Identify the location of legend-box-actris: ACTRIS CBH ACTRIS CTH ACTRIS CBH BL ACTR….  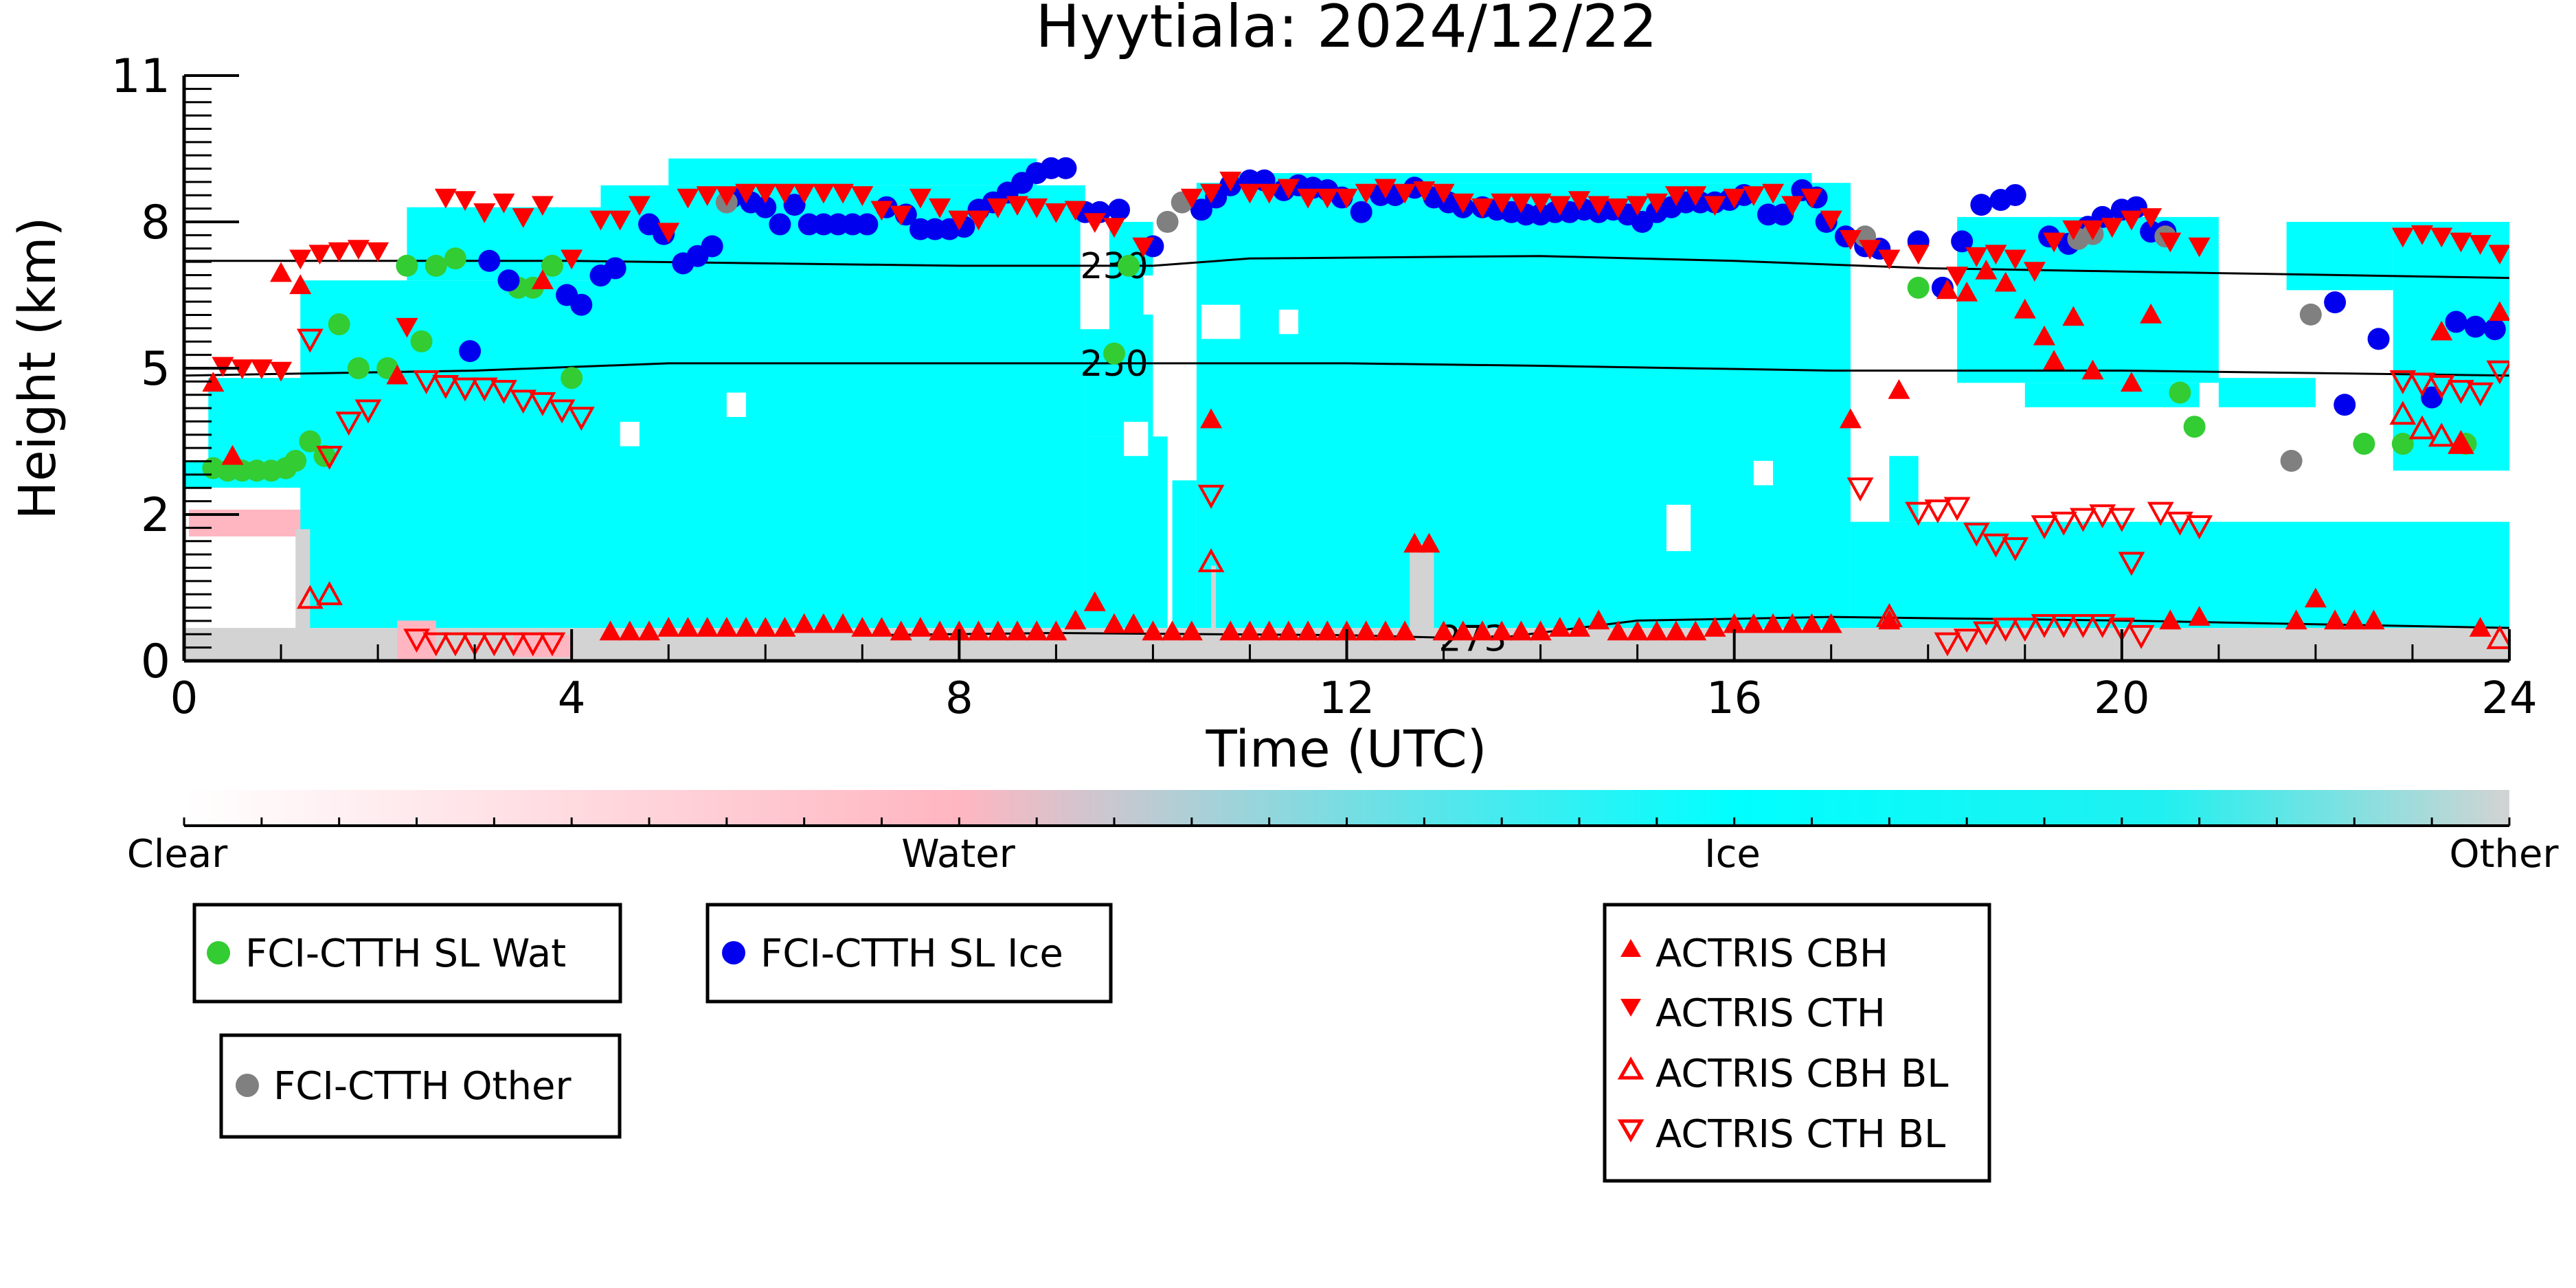
(1797, 1043).